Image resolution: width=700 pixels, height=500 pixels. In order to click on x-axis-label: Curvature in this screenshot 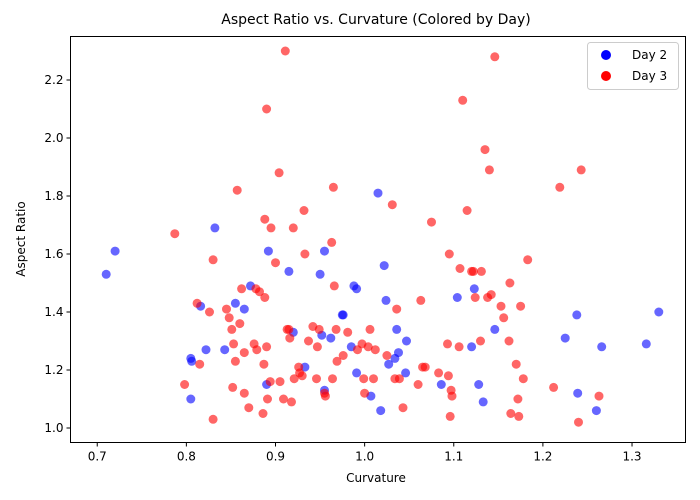, I will do `click(376, 478)`.